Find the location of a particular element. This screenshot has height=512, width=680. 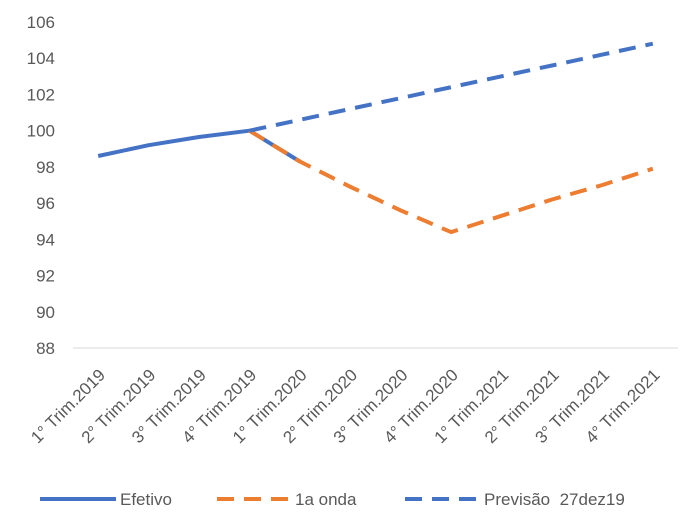

y-tick-label: 98 is located at coordinates (45, 167).